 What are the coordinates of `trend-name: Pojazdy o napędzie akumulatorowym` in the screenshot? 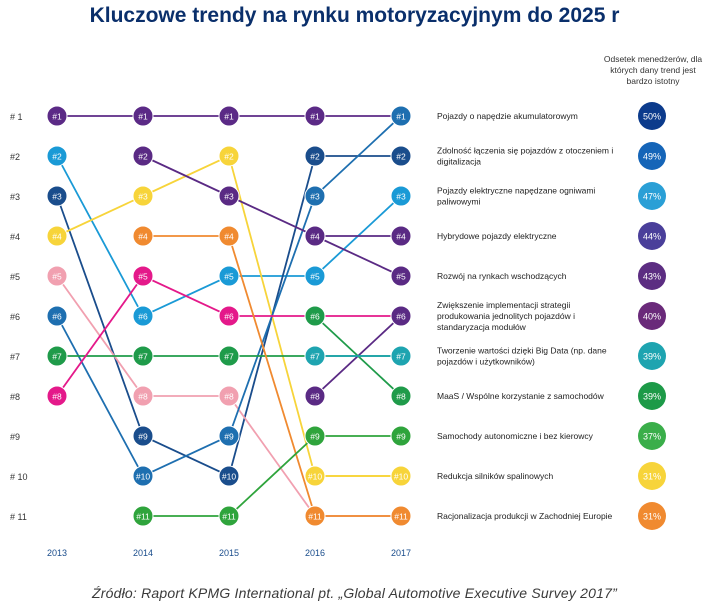 It's located at (507, 116).